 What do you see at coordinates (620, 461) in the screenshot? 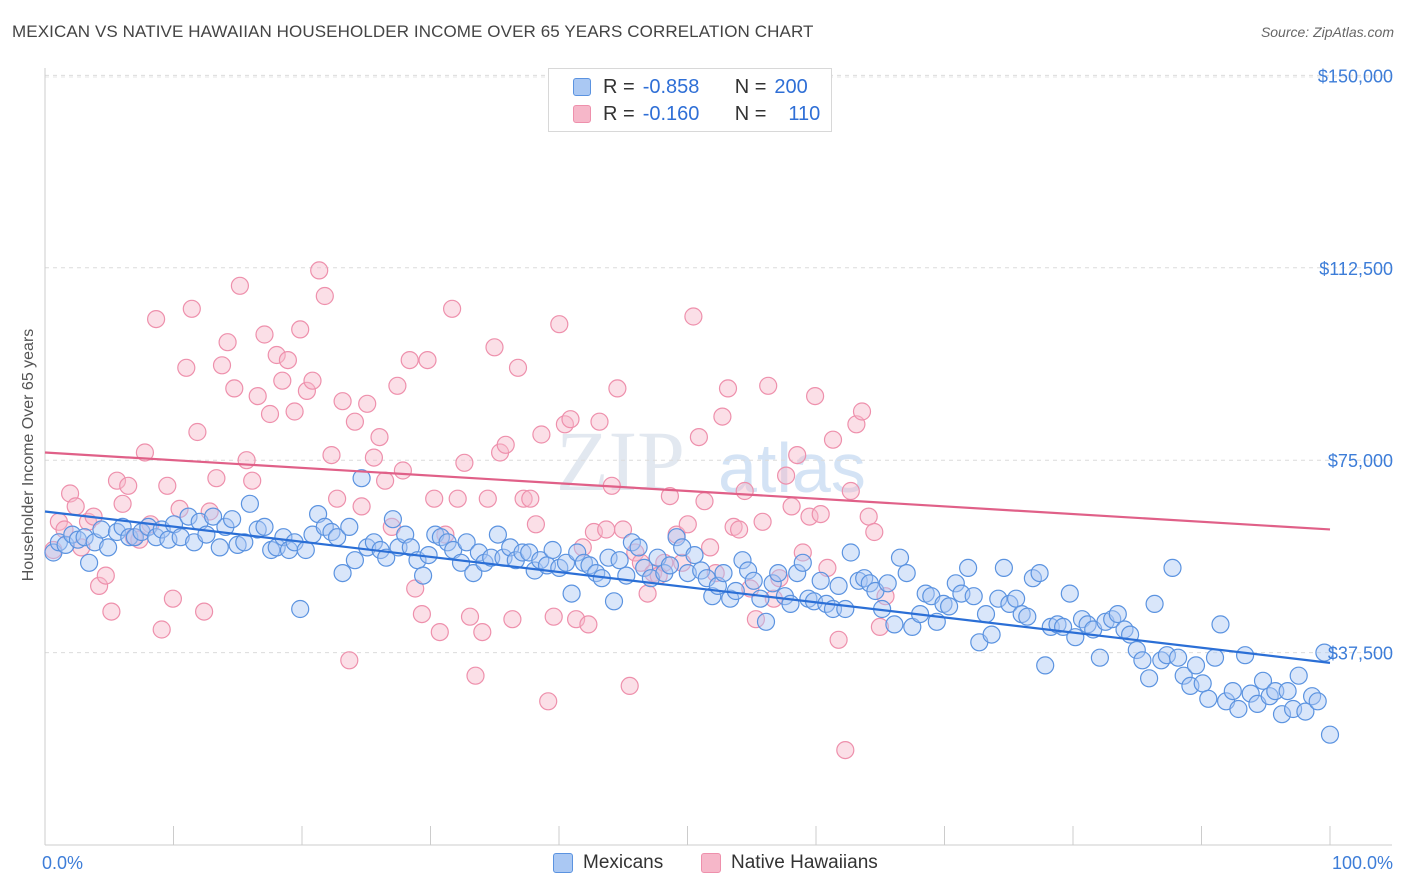
I see `watermark-zip: ZIP` at bounding box center [620, 461].